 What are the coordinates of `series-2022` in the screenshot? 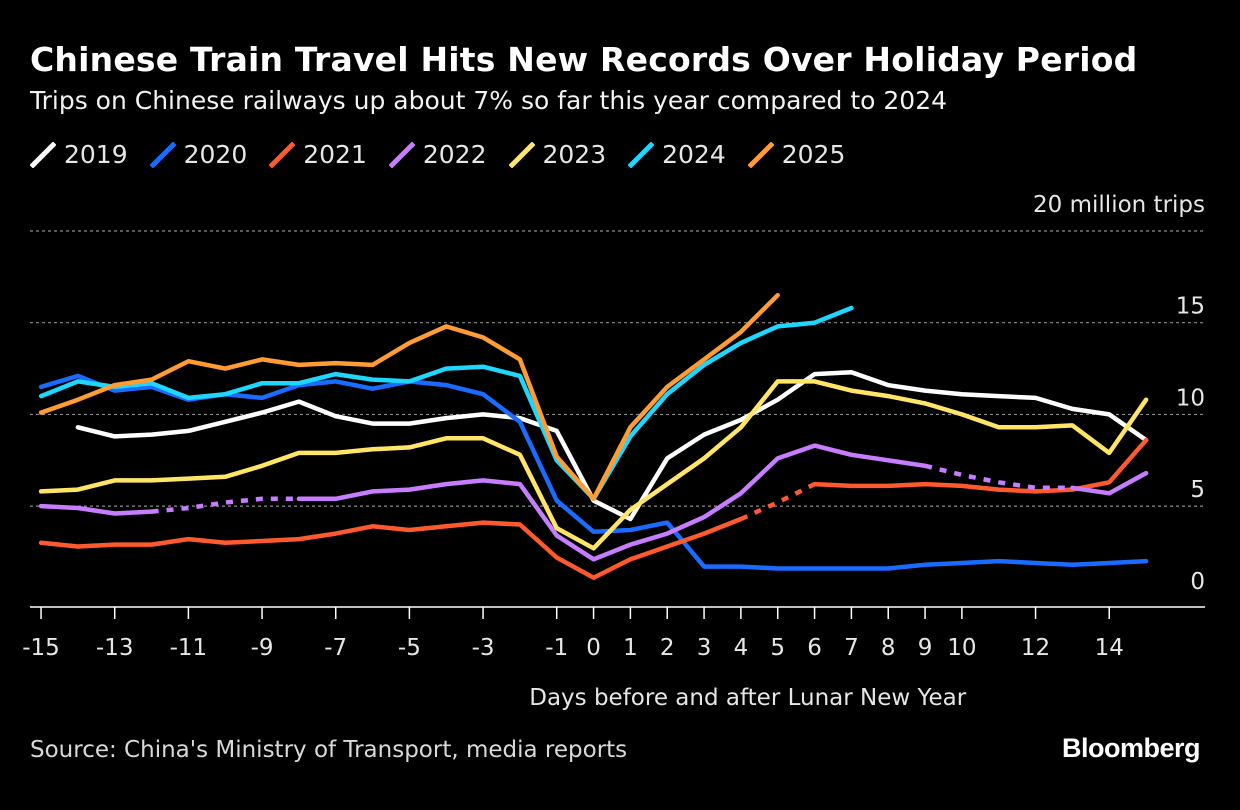 It's located at (593, 502).